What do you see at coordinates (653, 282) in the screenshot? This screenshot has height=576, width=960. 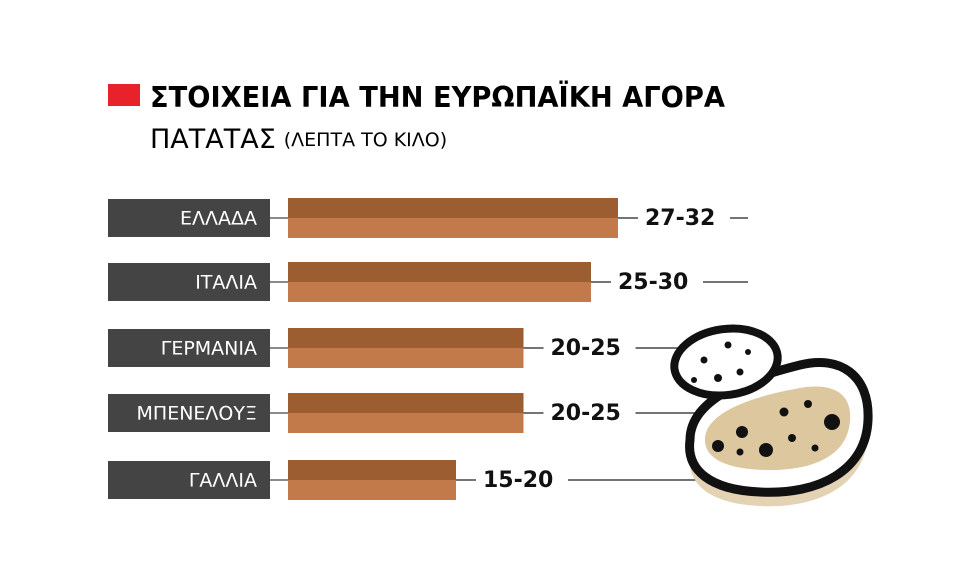 I see `value-label: 25-30` at bounding box center [653, 282].